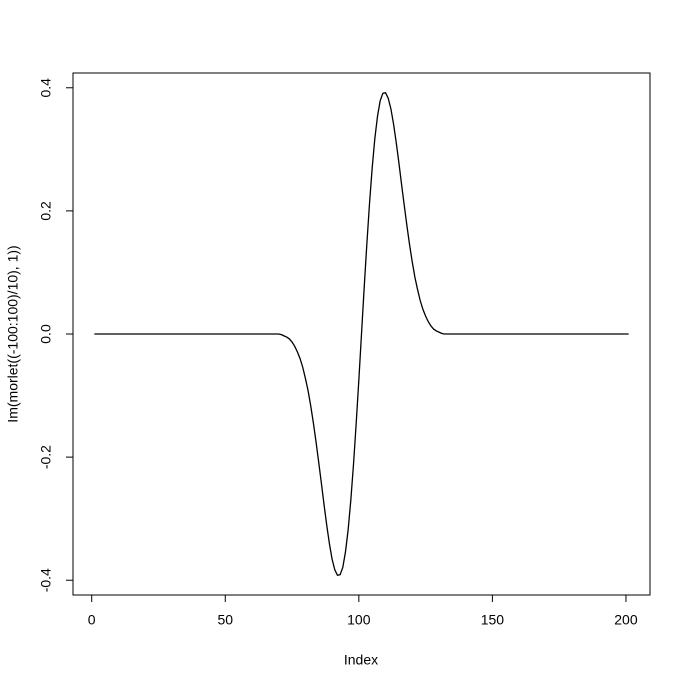 This screenshot has width=688, height=687. I want to click on x-tick-label: 200, so click(626, 620).